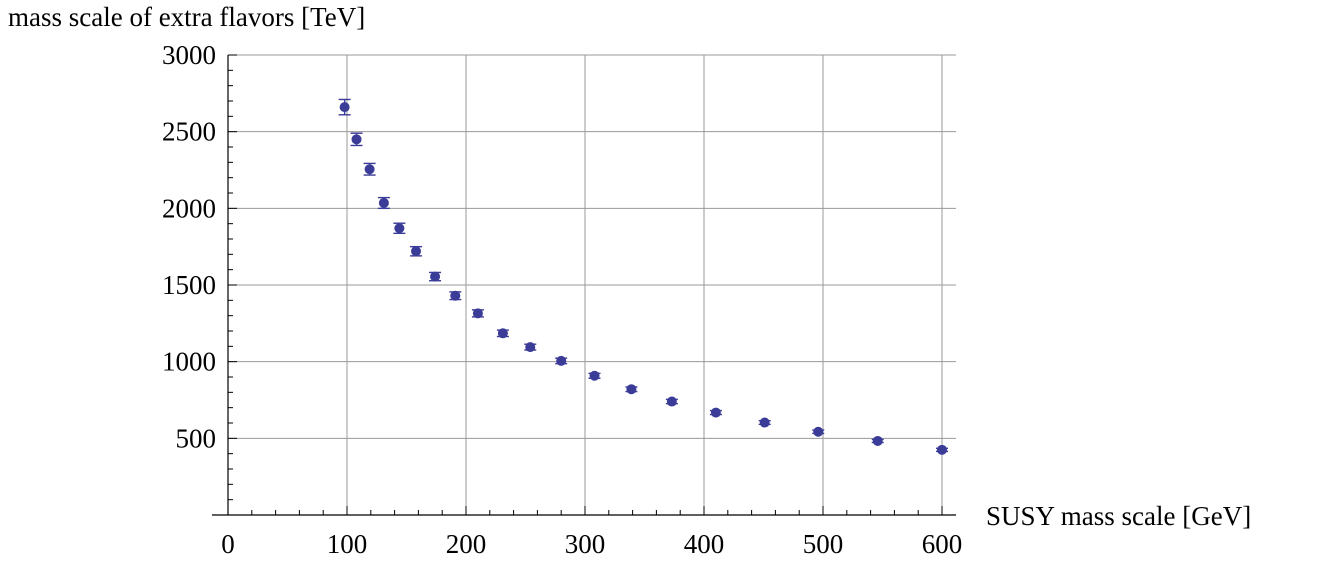  What do you see at coordinates (942, 544) in the screenshot?
I see `x-tick-label-600: 600` at bounding box center [942, 544].